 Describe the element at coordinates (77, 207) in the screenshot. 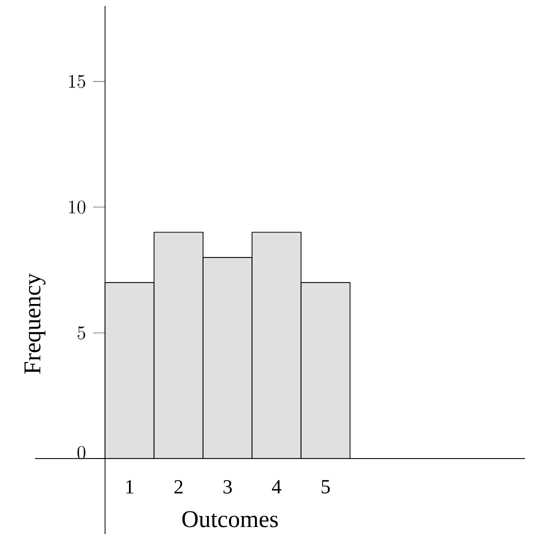

I see `y-tick-label: 10` at that location.